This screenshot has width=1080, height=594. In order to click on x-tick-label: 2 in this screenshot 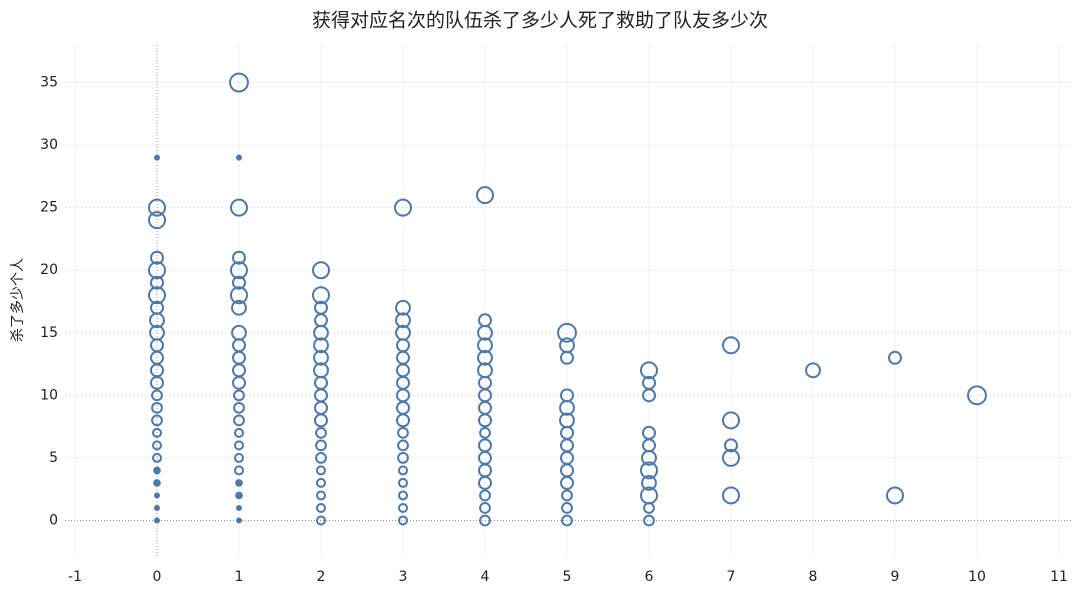, I will do `click(321, 577)`.